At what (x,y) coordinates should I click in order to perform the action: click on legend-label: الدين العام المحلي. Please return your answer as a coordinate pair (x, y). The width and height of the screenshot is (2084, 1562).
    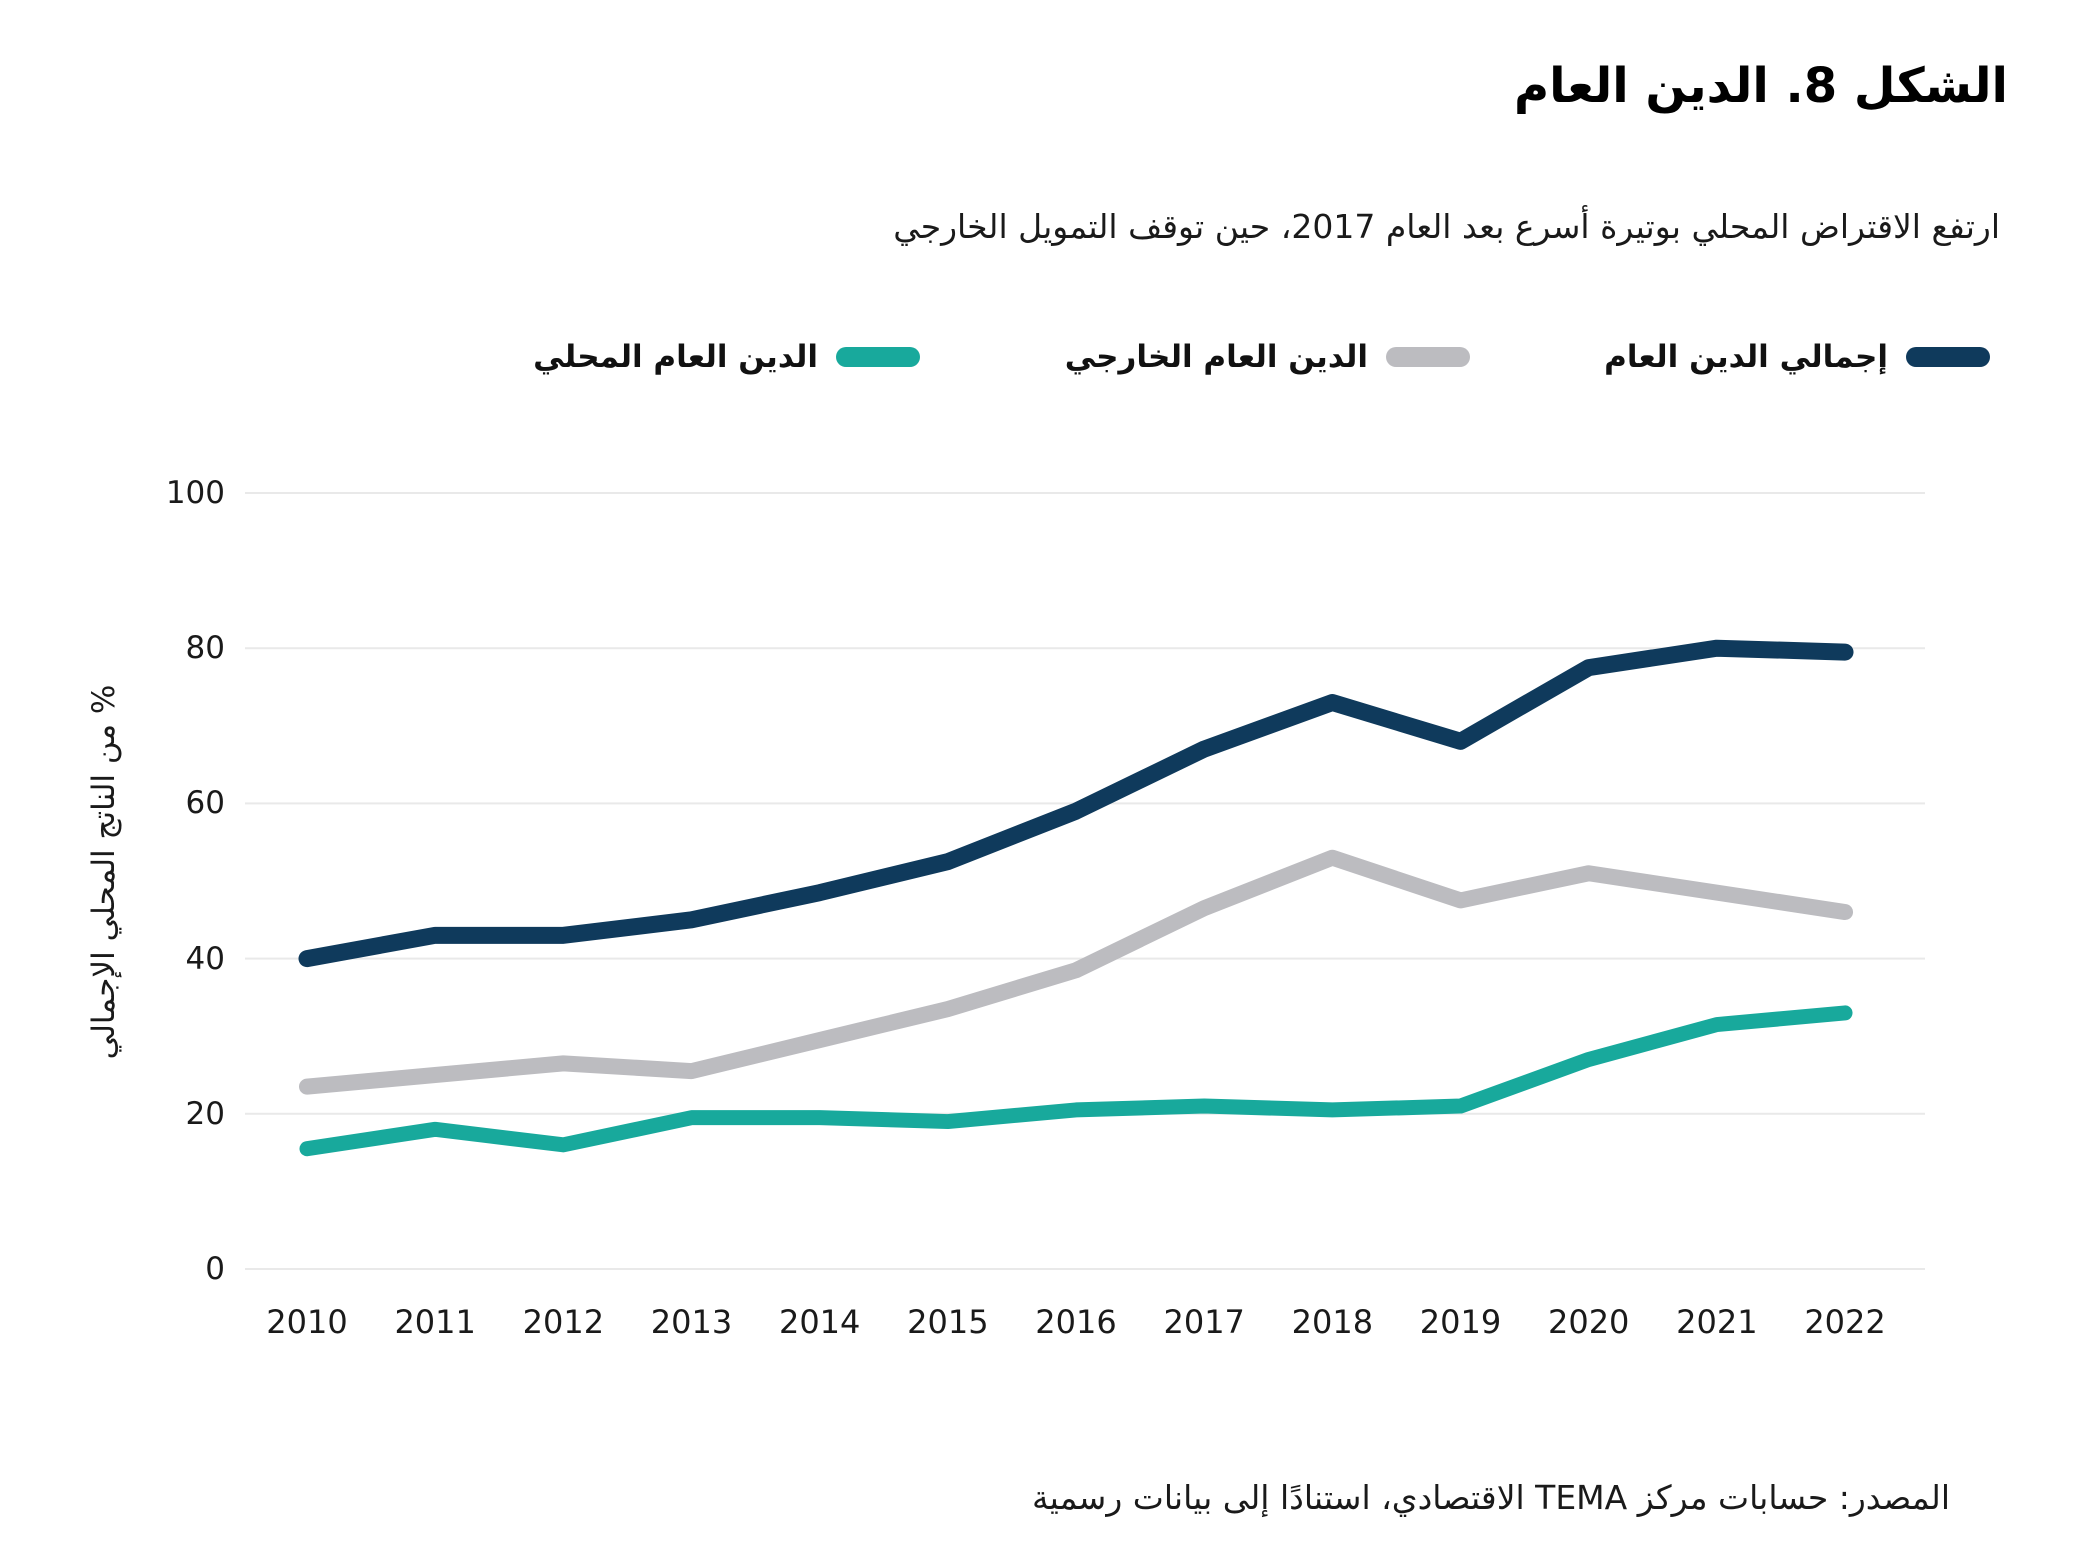
    Looking at the image, I should click on (675, 357).